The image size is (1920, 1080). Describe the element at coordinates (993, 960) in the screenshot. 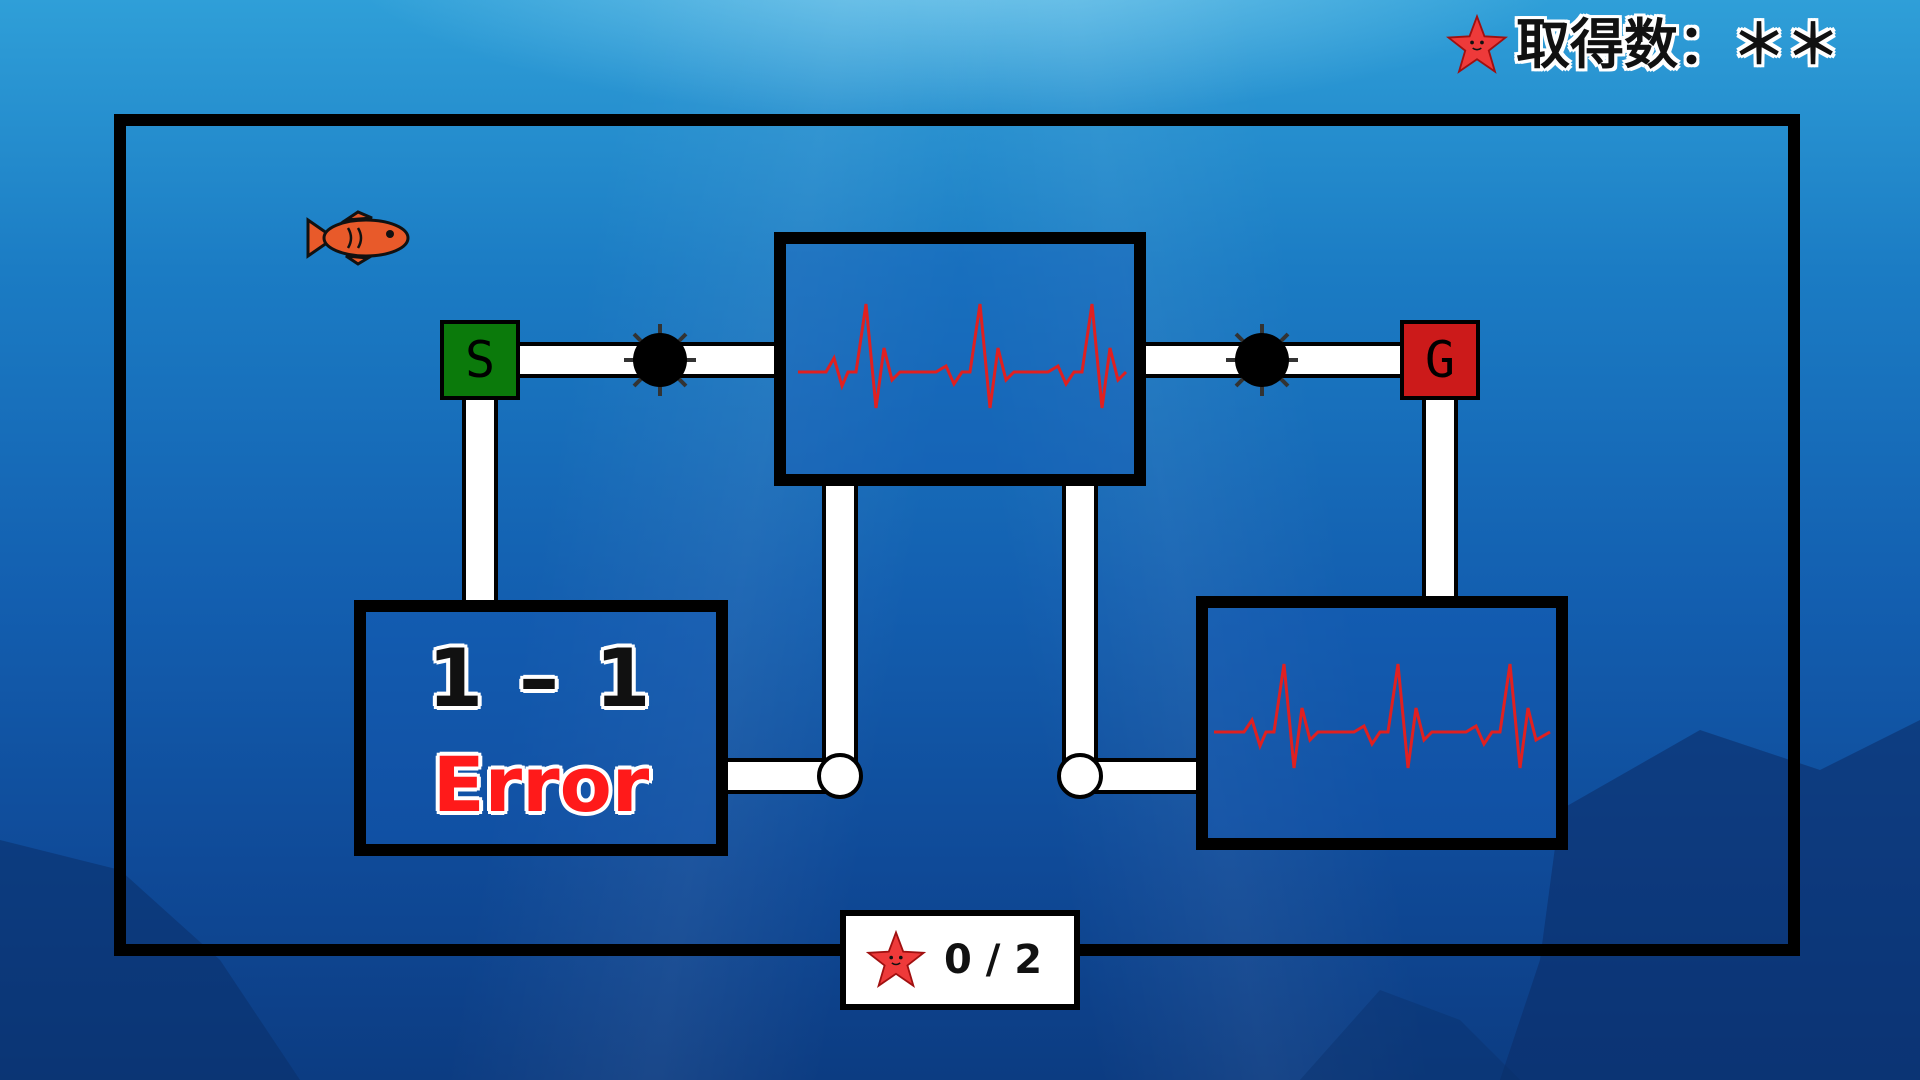

I see `collected-count: 0 / 2` at that location.